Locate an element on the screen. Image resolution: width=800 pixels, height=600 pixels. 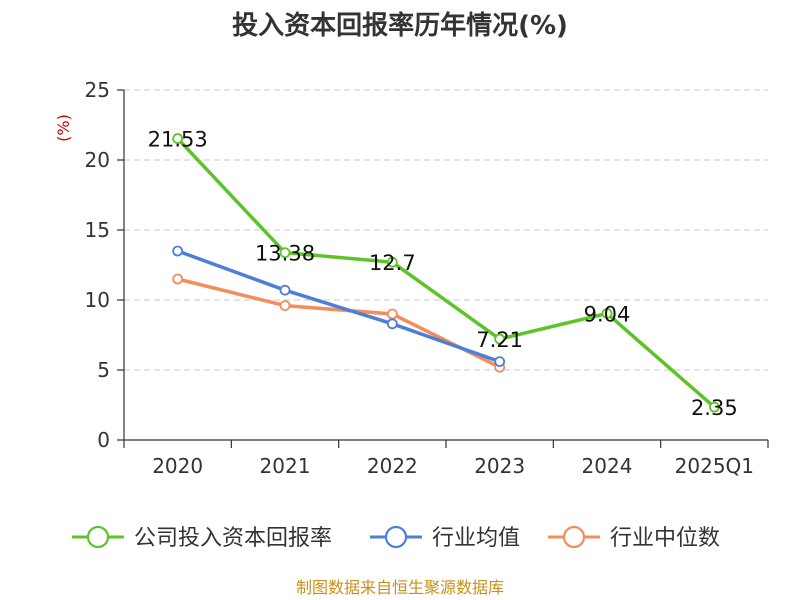
chart-title: 投入资本回报率历年情况(%) is located at coordinates (400, 25).